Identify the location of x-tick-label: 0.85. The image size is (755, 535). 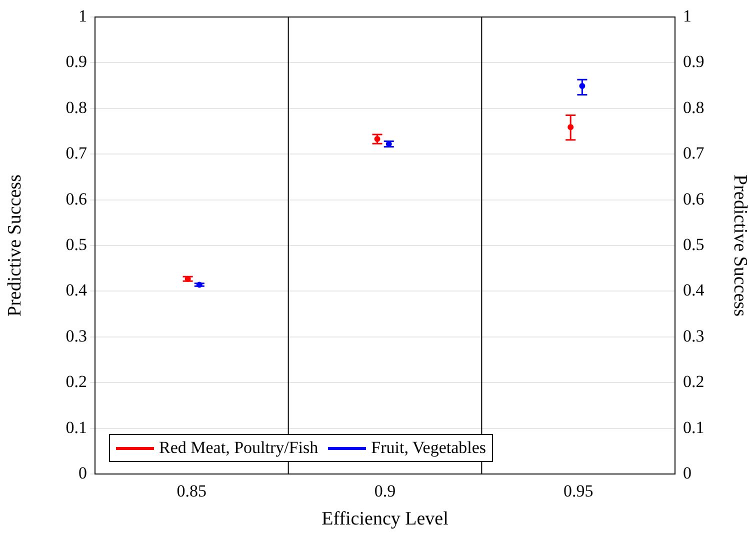
(191, 491).